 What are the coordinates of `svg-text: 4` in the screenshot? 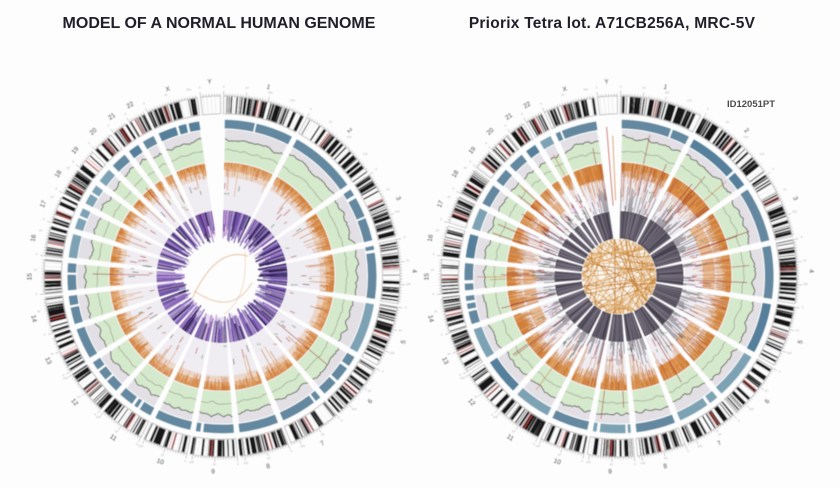 It's located at (413, 271).